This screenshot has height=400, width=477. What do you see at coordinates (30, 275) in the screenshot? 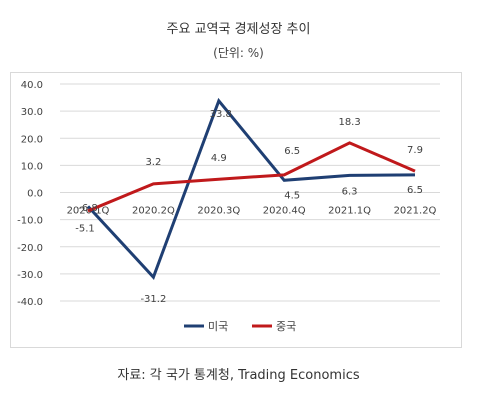
I see `y-tick-label: -30.0` at bounding box center [30, 275].